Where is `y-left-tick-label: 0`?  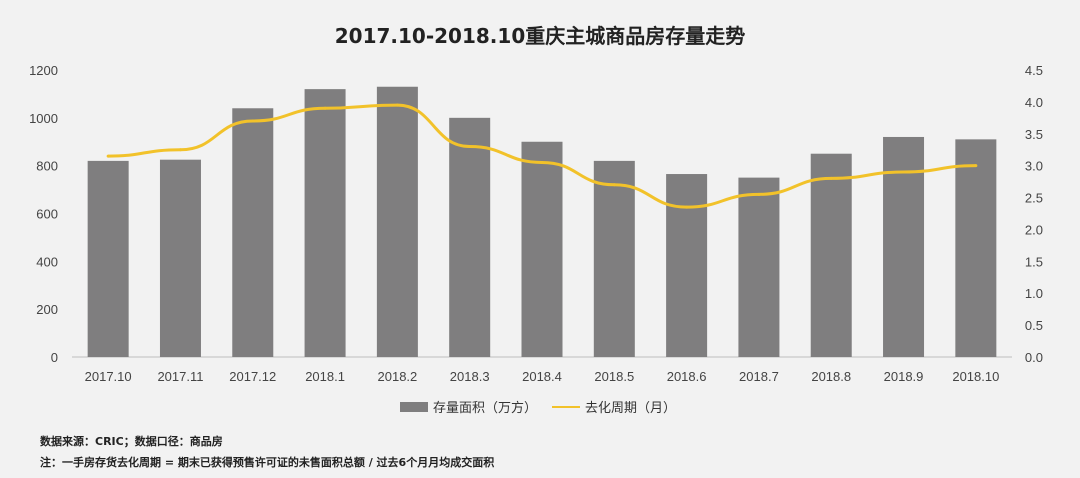 y-left-tick-label: 0 is located at coordinates (54, 357).